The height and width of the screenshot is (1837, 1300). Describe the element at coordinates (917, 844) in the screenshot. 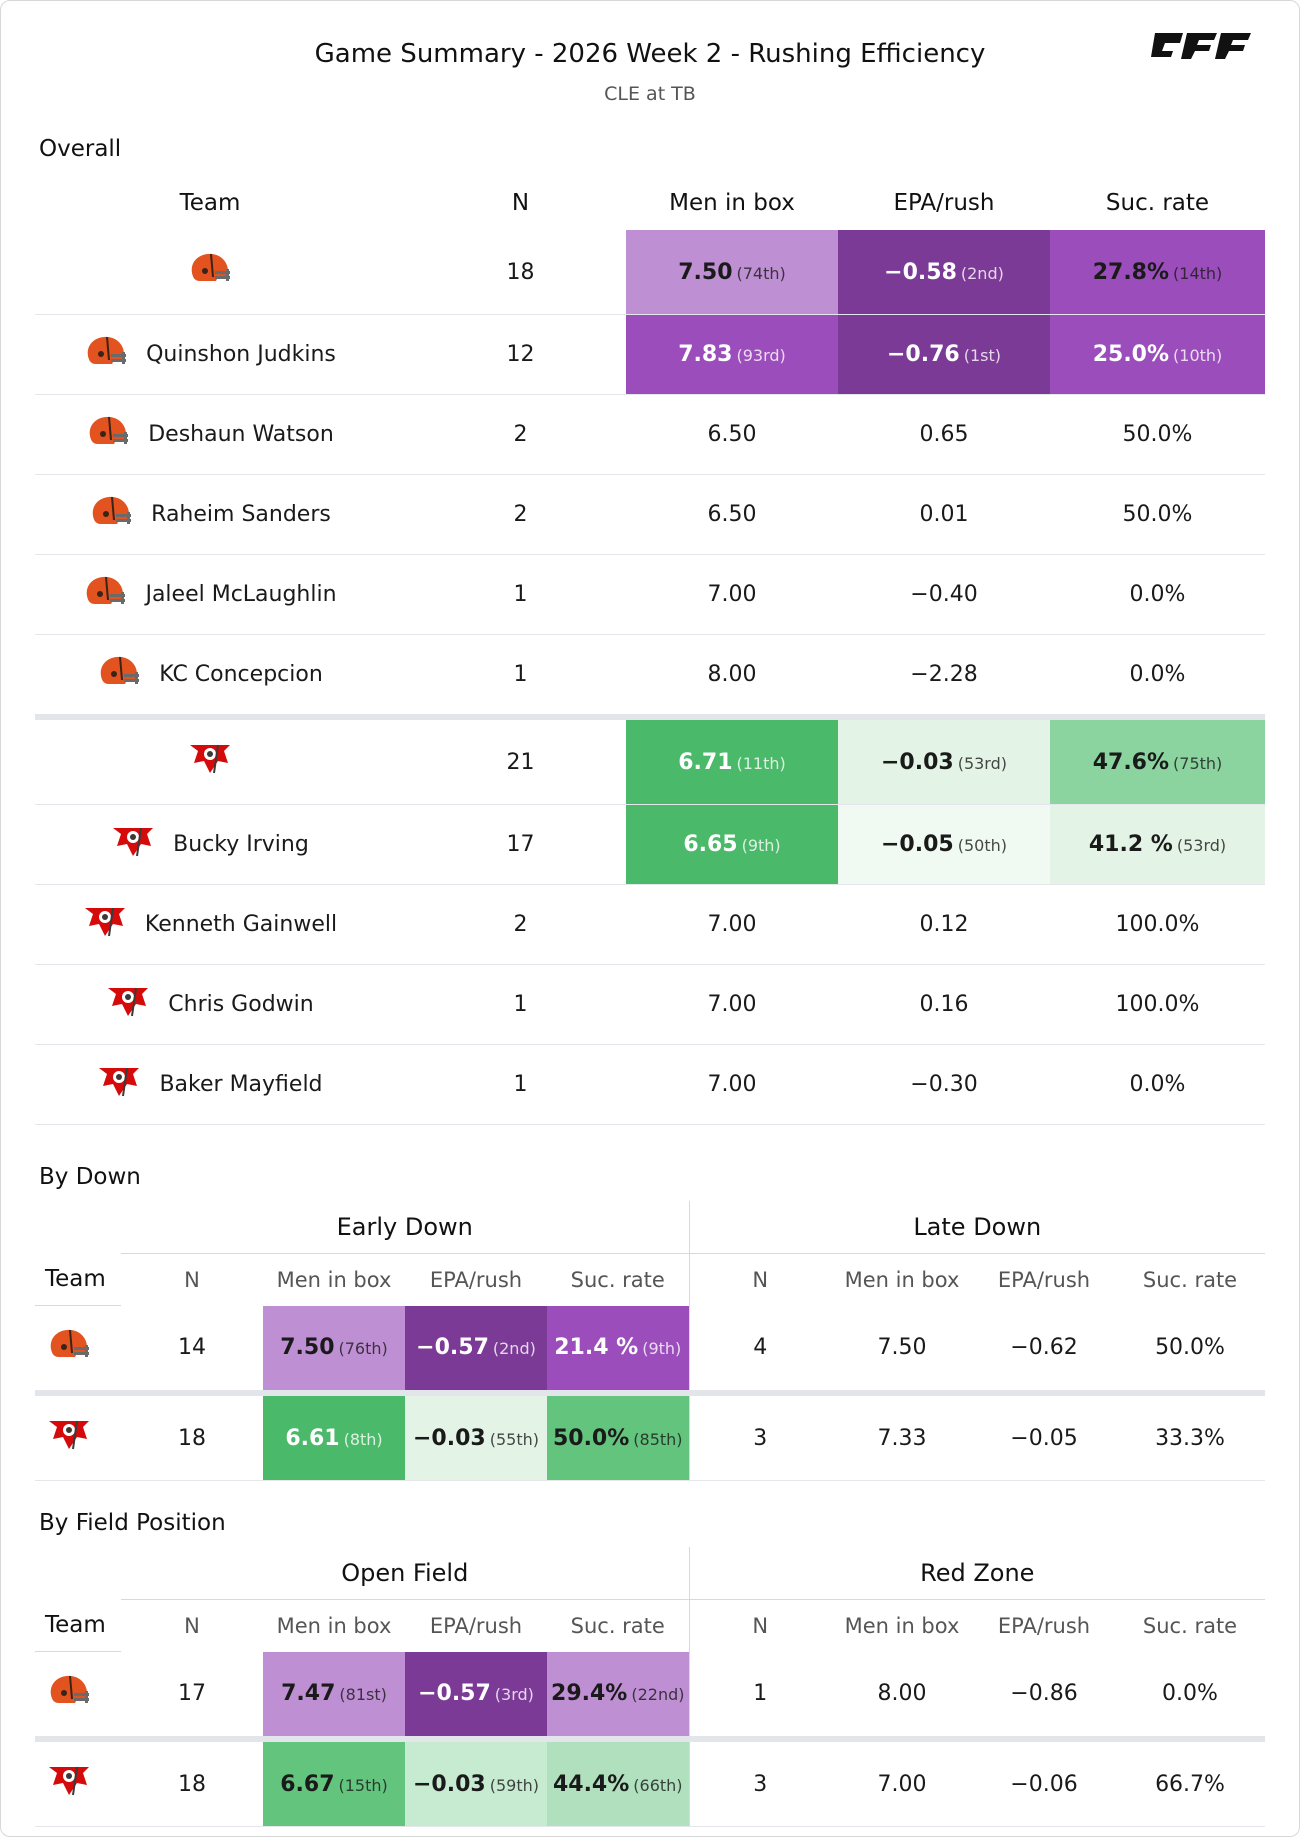

I see `metric-value: −0.05` at that location.